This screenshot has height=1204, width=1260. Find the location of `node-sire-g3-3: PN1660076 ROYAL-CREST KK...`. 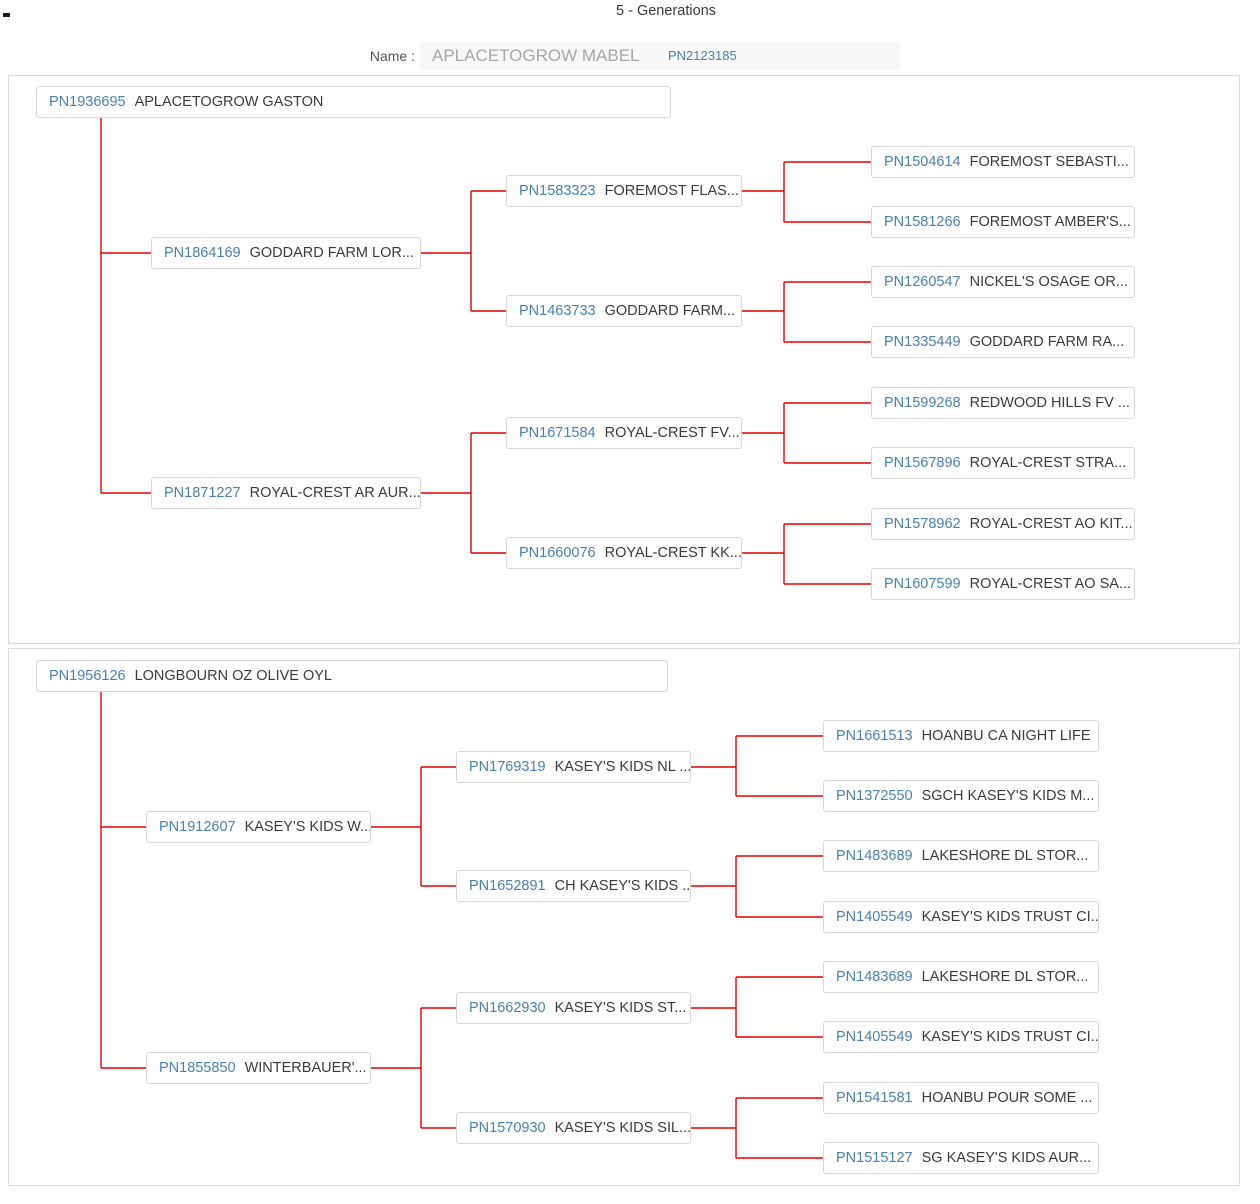

node-sire-g3-3: PN1660076 ROYAL-CREST KK... is located at coordinates (624, 553).